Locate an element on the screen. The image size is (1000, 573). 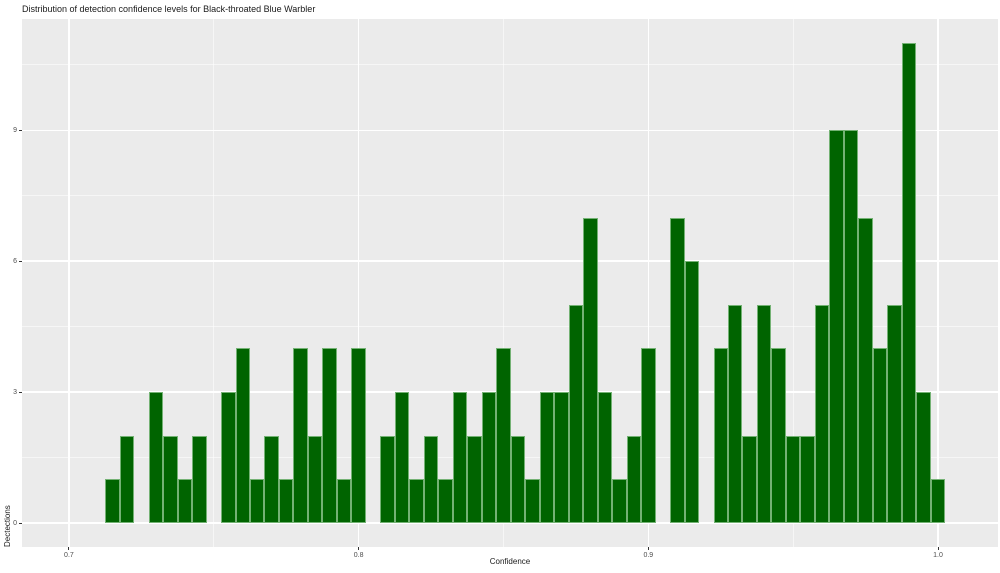
x-axis-title: Confidence is located at coordinates (510, 561).